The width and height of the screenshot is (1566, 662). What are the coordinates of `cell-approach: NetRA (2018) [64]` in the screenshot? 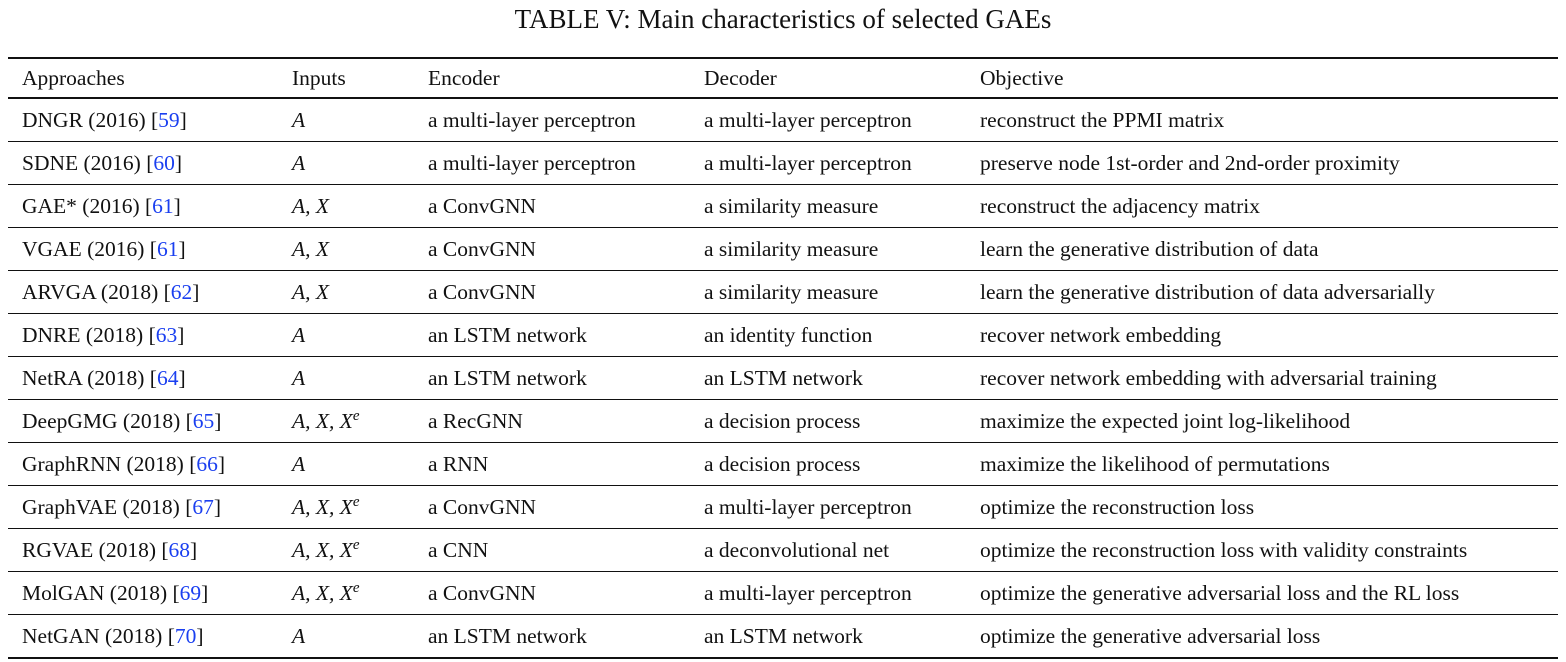 It's located at (143, 378).